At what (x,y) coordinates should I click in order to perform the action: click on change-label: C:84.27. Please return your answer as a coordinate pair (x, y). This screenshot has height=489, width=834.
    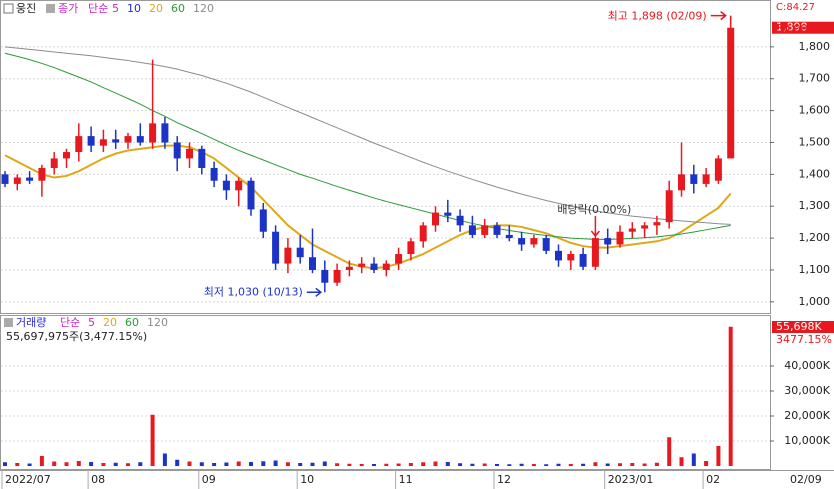
    Looking at the image, I should click on (795, 7).